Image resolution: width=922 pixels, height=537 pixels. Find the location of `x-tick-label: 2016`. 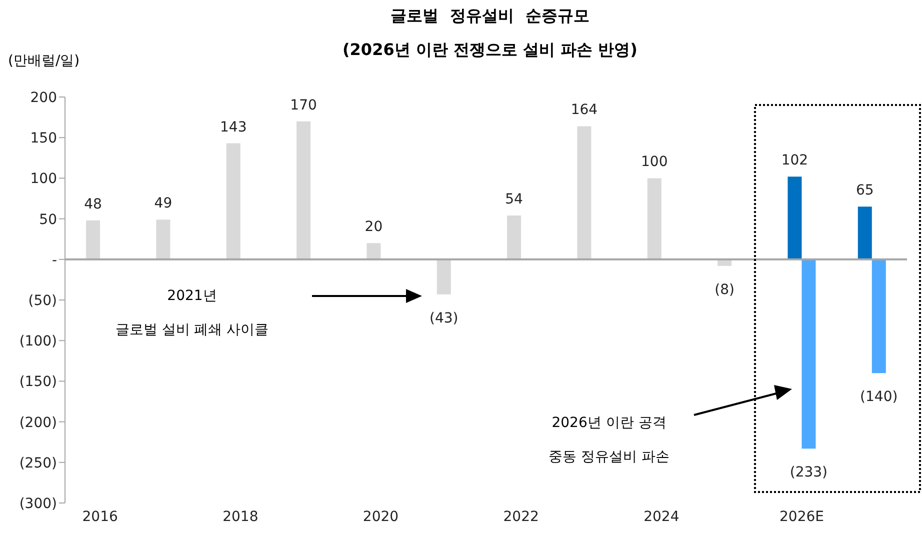

x-tick-label: 2016 is located at coordinates (100, 516).